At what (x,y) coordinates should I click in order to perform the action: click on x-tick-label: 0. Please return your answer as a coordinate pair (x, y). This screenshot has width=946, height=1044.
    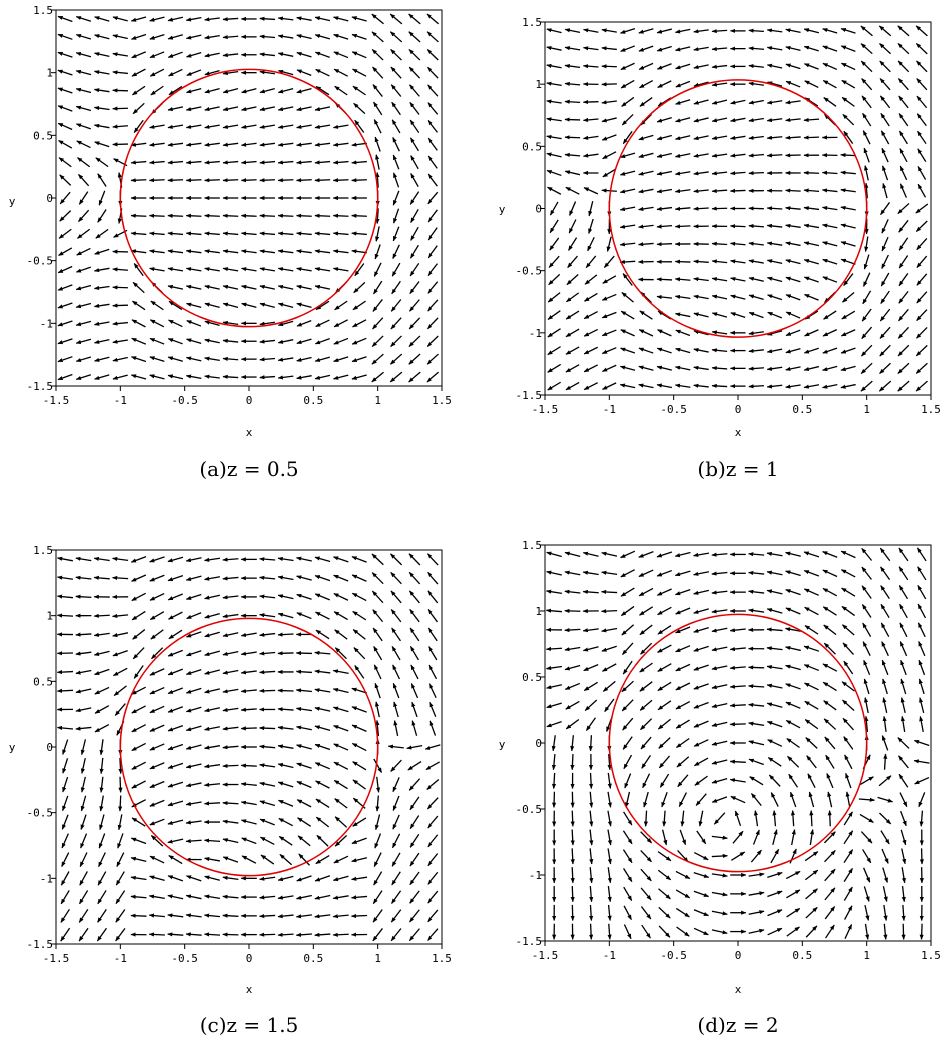
    Looking at the image, I should click on (738, 409).